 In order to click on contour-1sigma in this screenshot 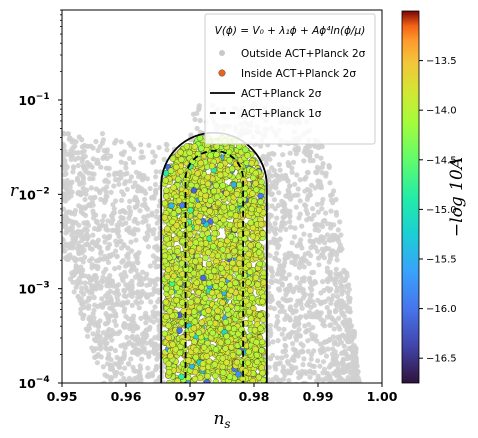, I will do `click(214, 266)`.